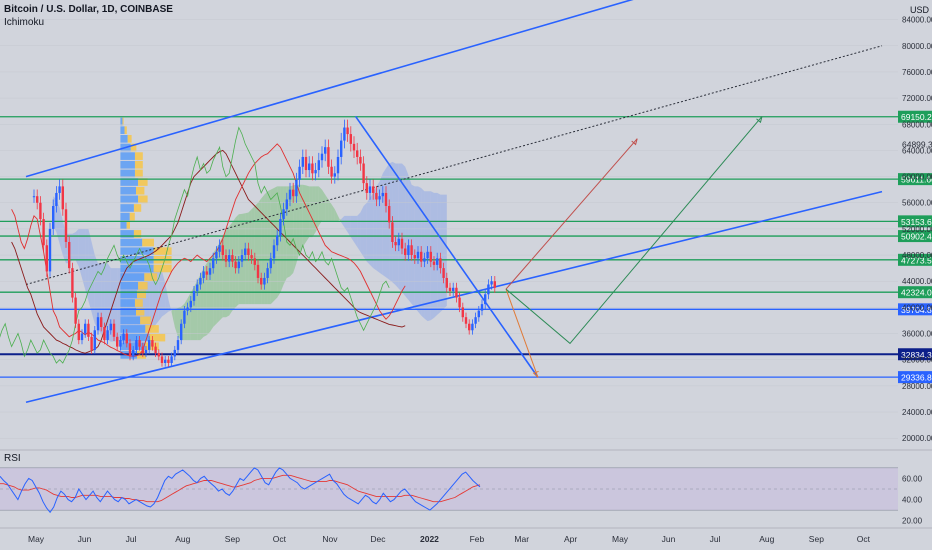 The image size is (932, 550). What do you see at coordinates (330, 539) in the screenshot?
I see `time-tick-label: Nov` at bounding box center [330, 539].